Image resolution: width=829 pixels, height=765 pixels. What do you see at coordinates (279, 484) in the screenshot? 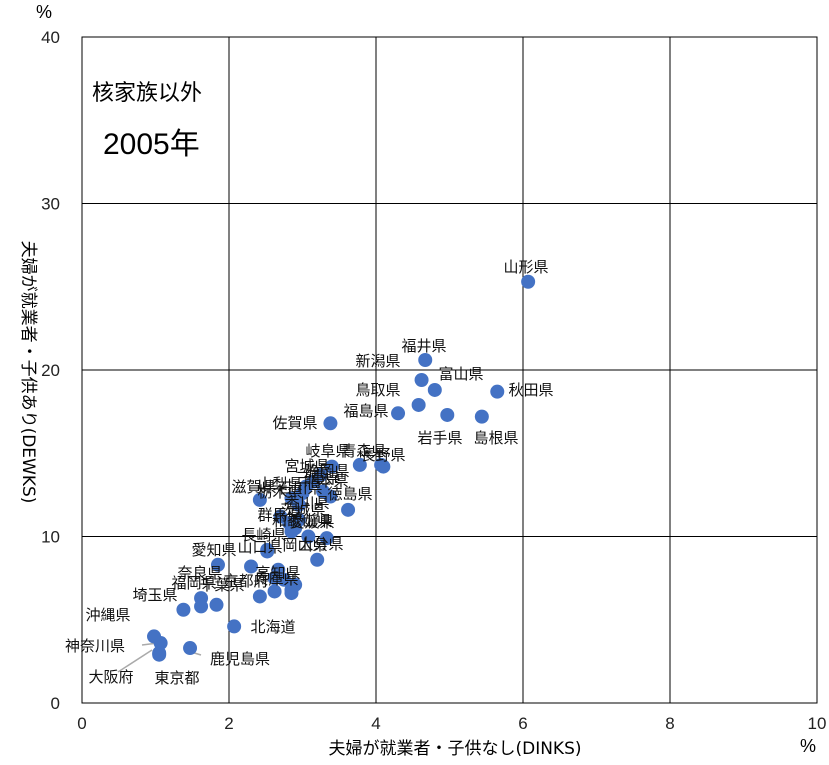
I see `point-label: 山梨県` at bounding box center [279, 484].